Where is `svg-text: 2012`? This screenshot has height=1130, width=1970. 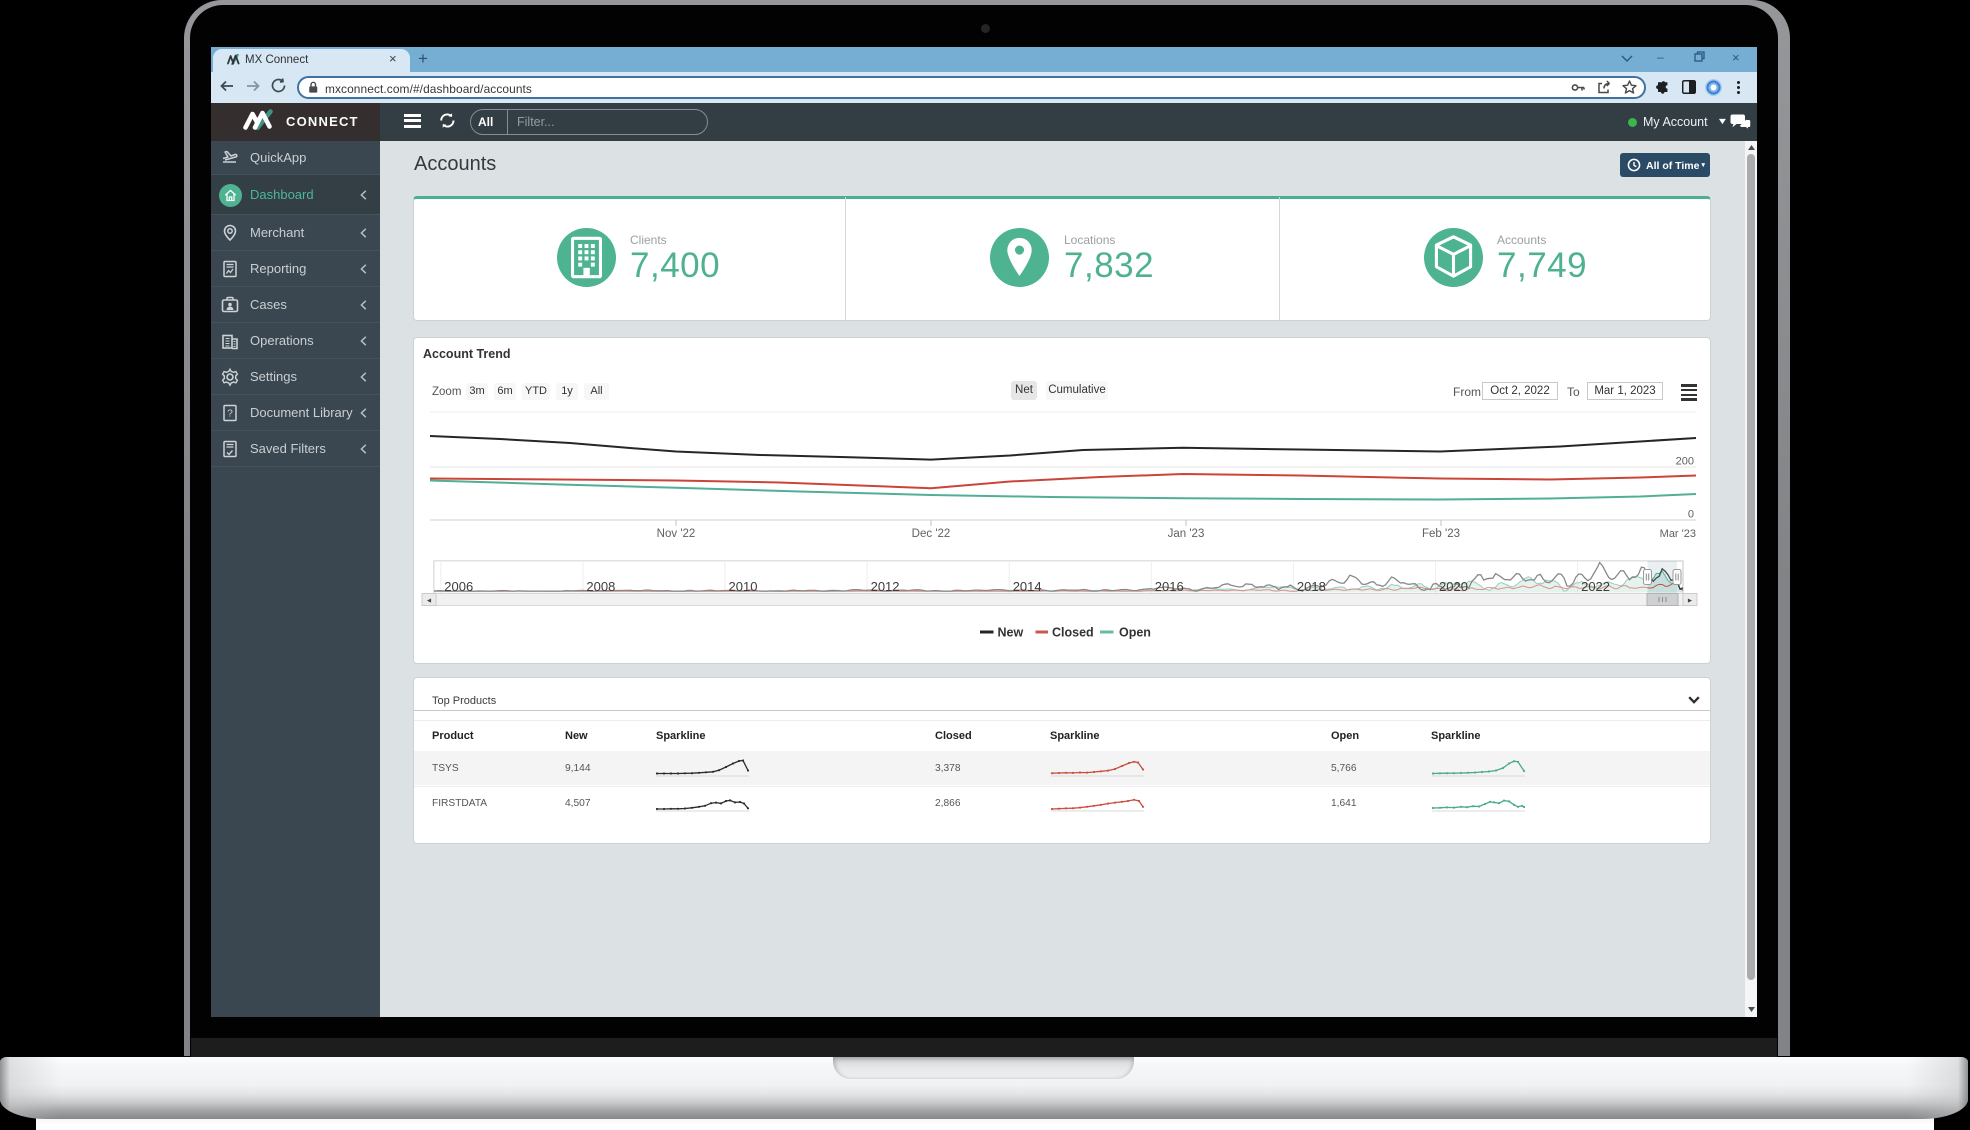 svg-text: 2012 is located at coordinates (885, 586).